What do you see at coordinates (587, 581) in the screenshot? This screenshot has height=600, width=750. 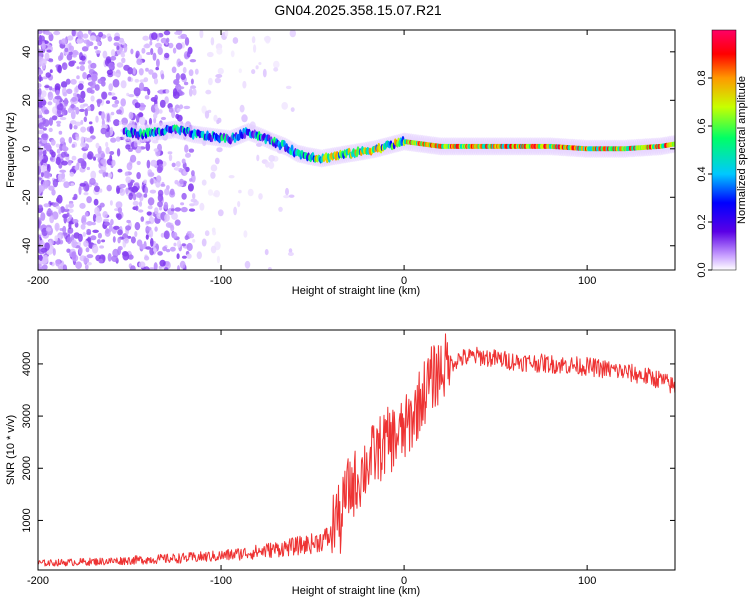 I see `x-tick-label: 100` at bounding box center [587, 581].